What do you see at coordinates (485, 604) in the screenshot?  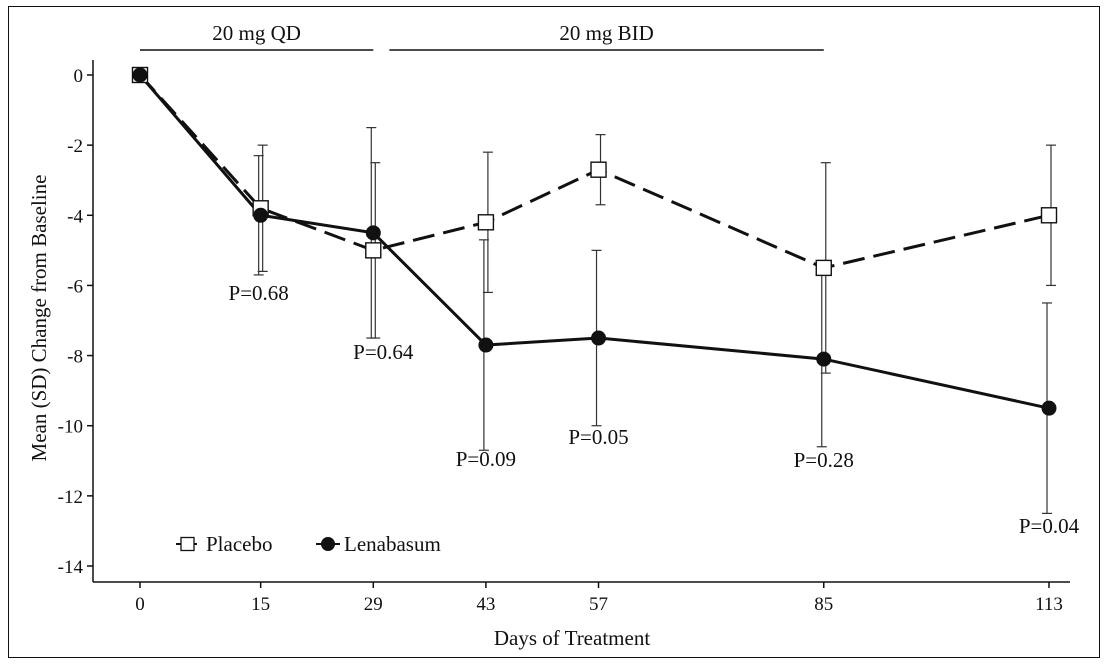 I see `x-tick-label: 43` at bounding box center [485, 604].